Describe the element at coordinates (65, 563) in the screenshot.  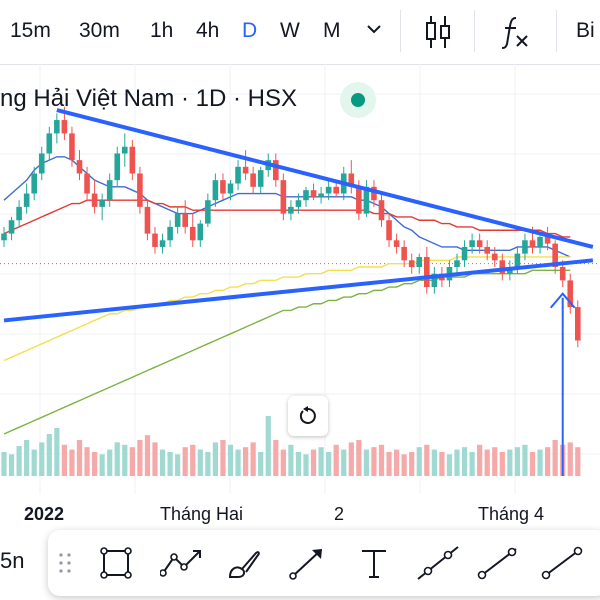
I see `grip-icon` at that location.